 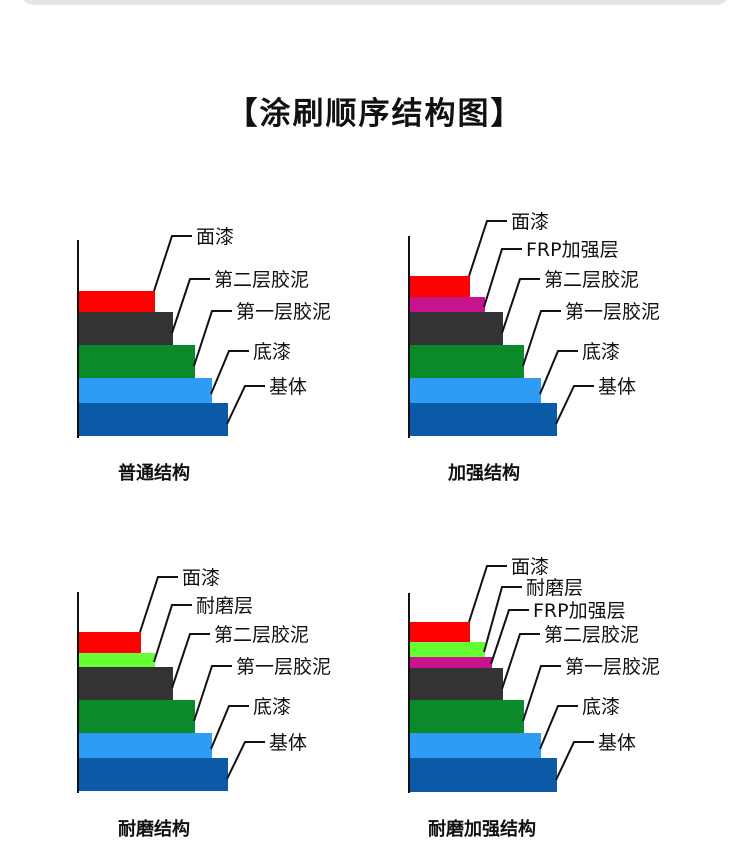 What do you see at coordinates (375, 114) in the screenshot?
I see `page-title: 【涂刷顺序结构图】` at bounding box center [375, 114].